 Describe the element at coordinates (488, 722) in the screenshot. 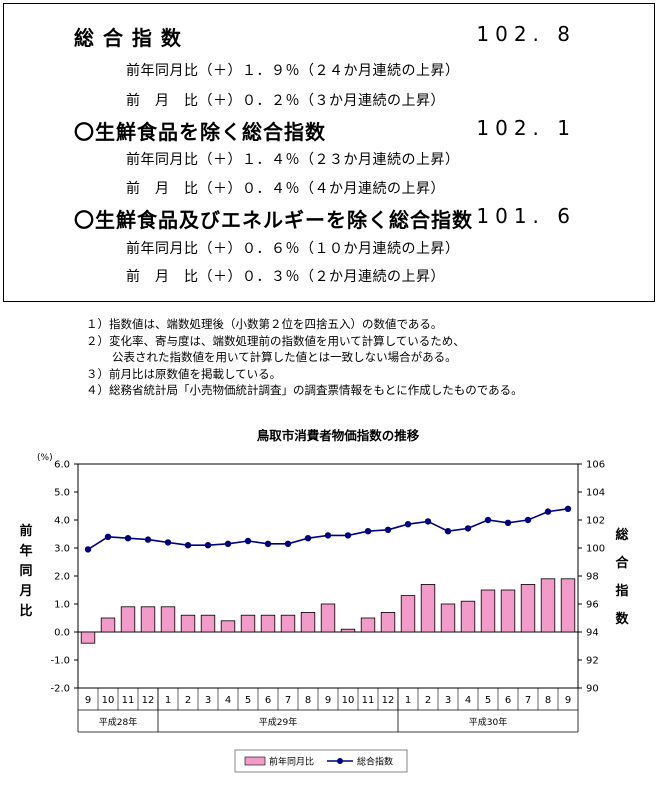

I see `year-label: 平成30年` at that location.